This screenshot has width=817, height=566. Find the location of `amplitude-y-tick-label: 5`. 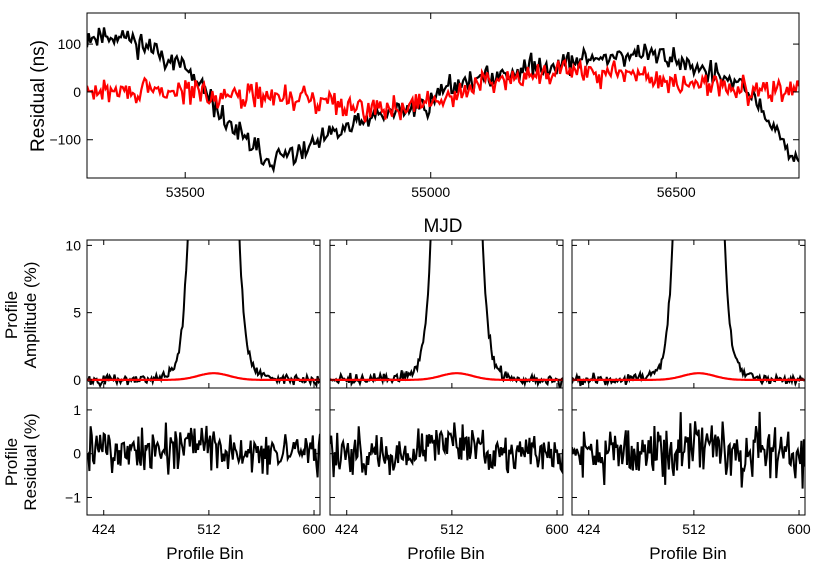

amplitude-y-tick-label: 5 is located at coordinates (77, 313).